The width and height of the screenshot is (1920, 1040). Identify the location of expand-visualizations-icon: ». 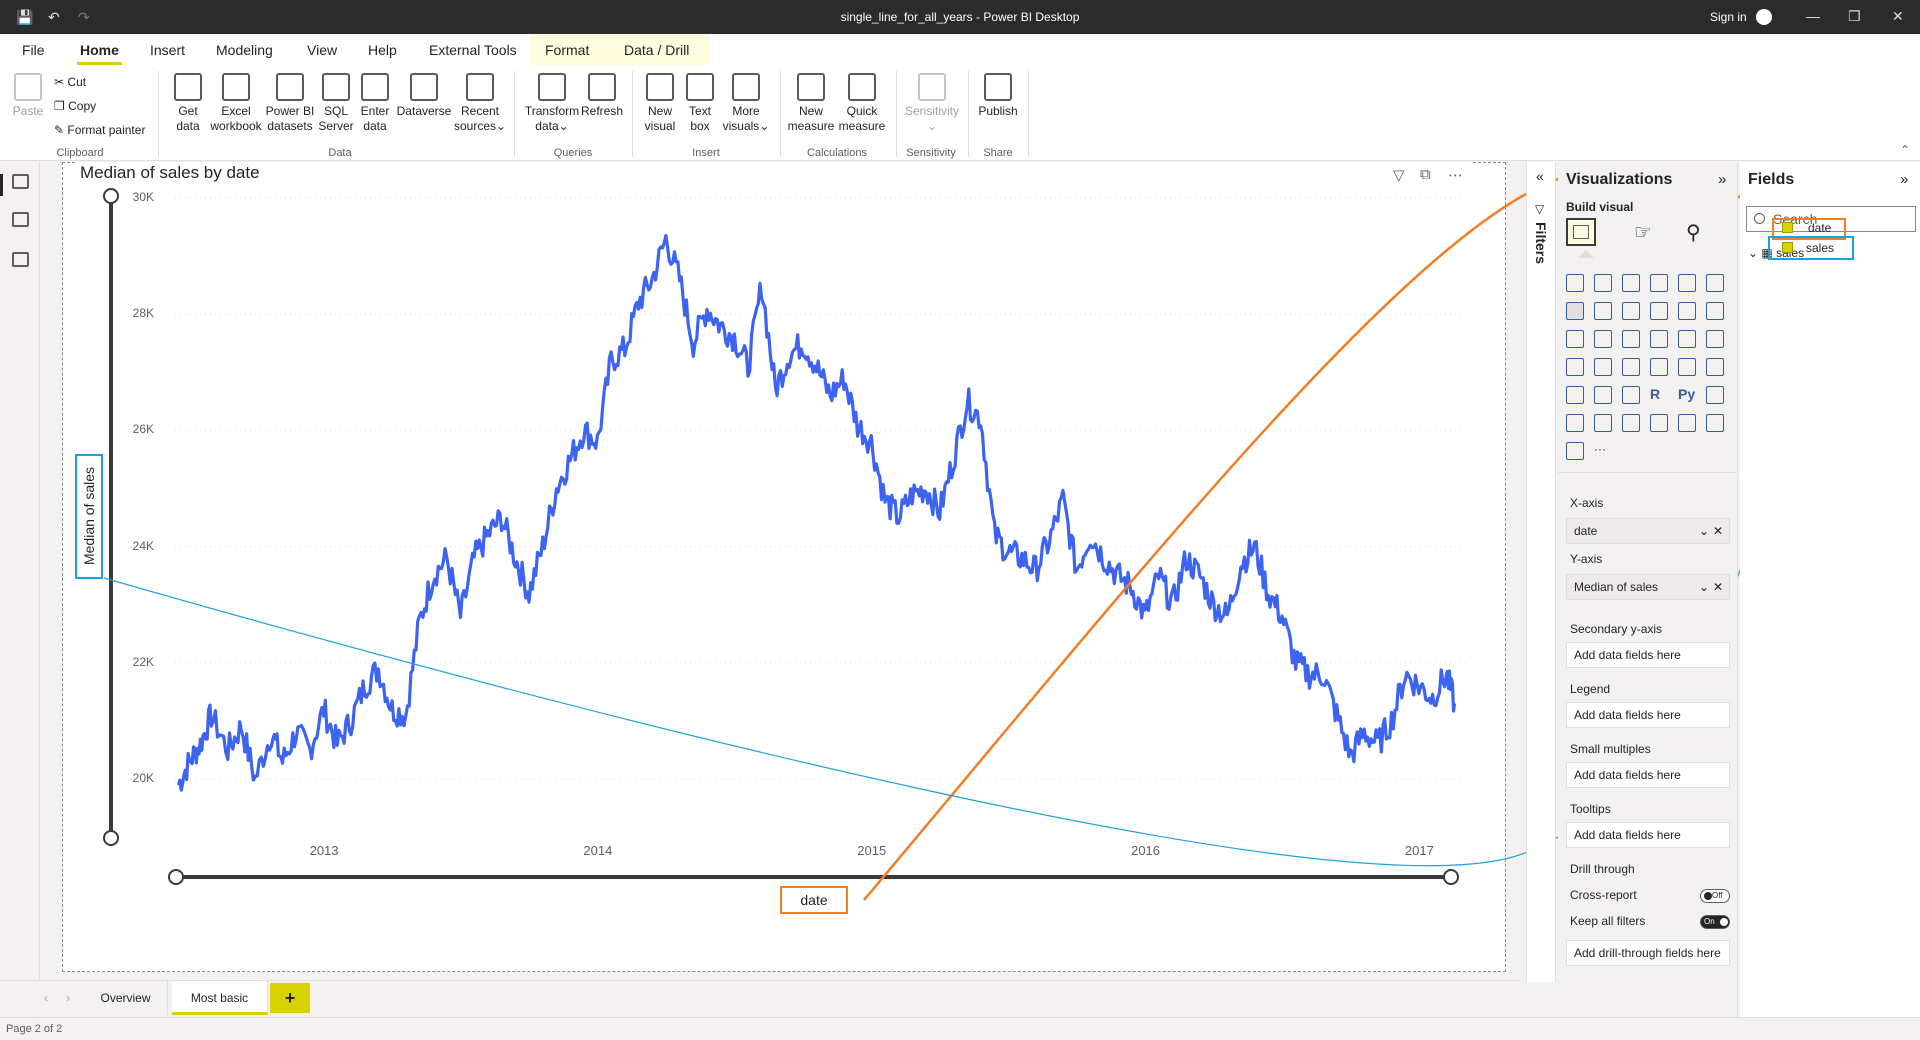
(1722, 179).